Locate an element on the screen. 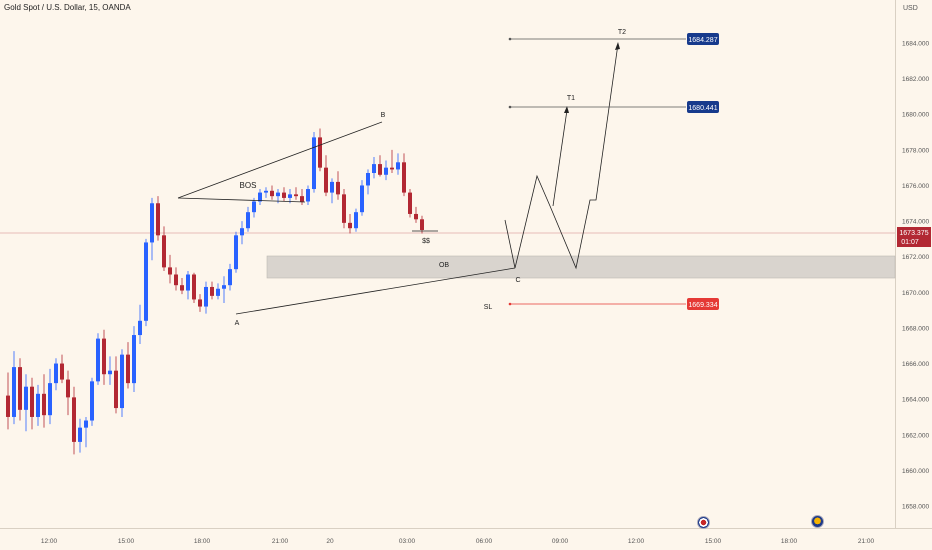 Image resolution: width=932 pixels, height=550 pixels. time-tick-label: 21:00 is located at coordinates (280, 541).